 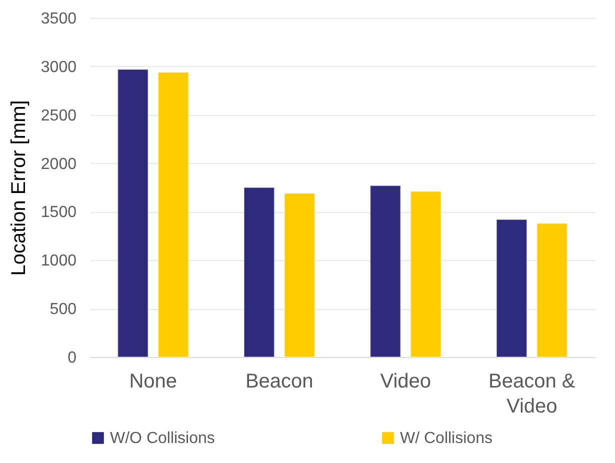 I want to click on x-tick-label: Beacon & Video, so click(x=532, y=394).